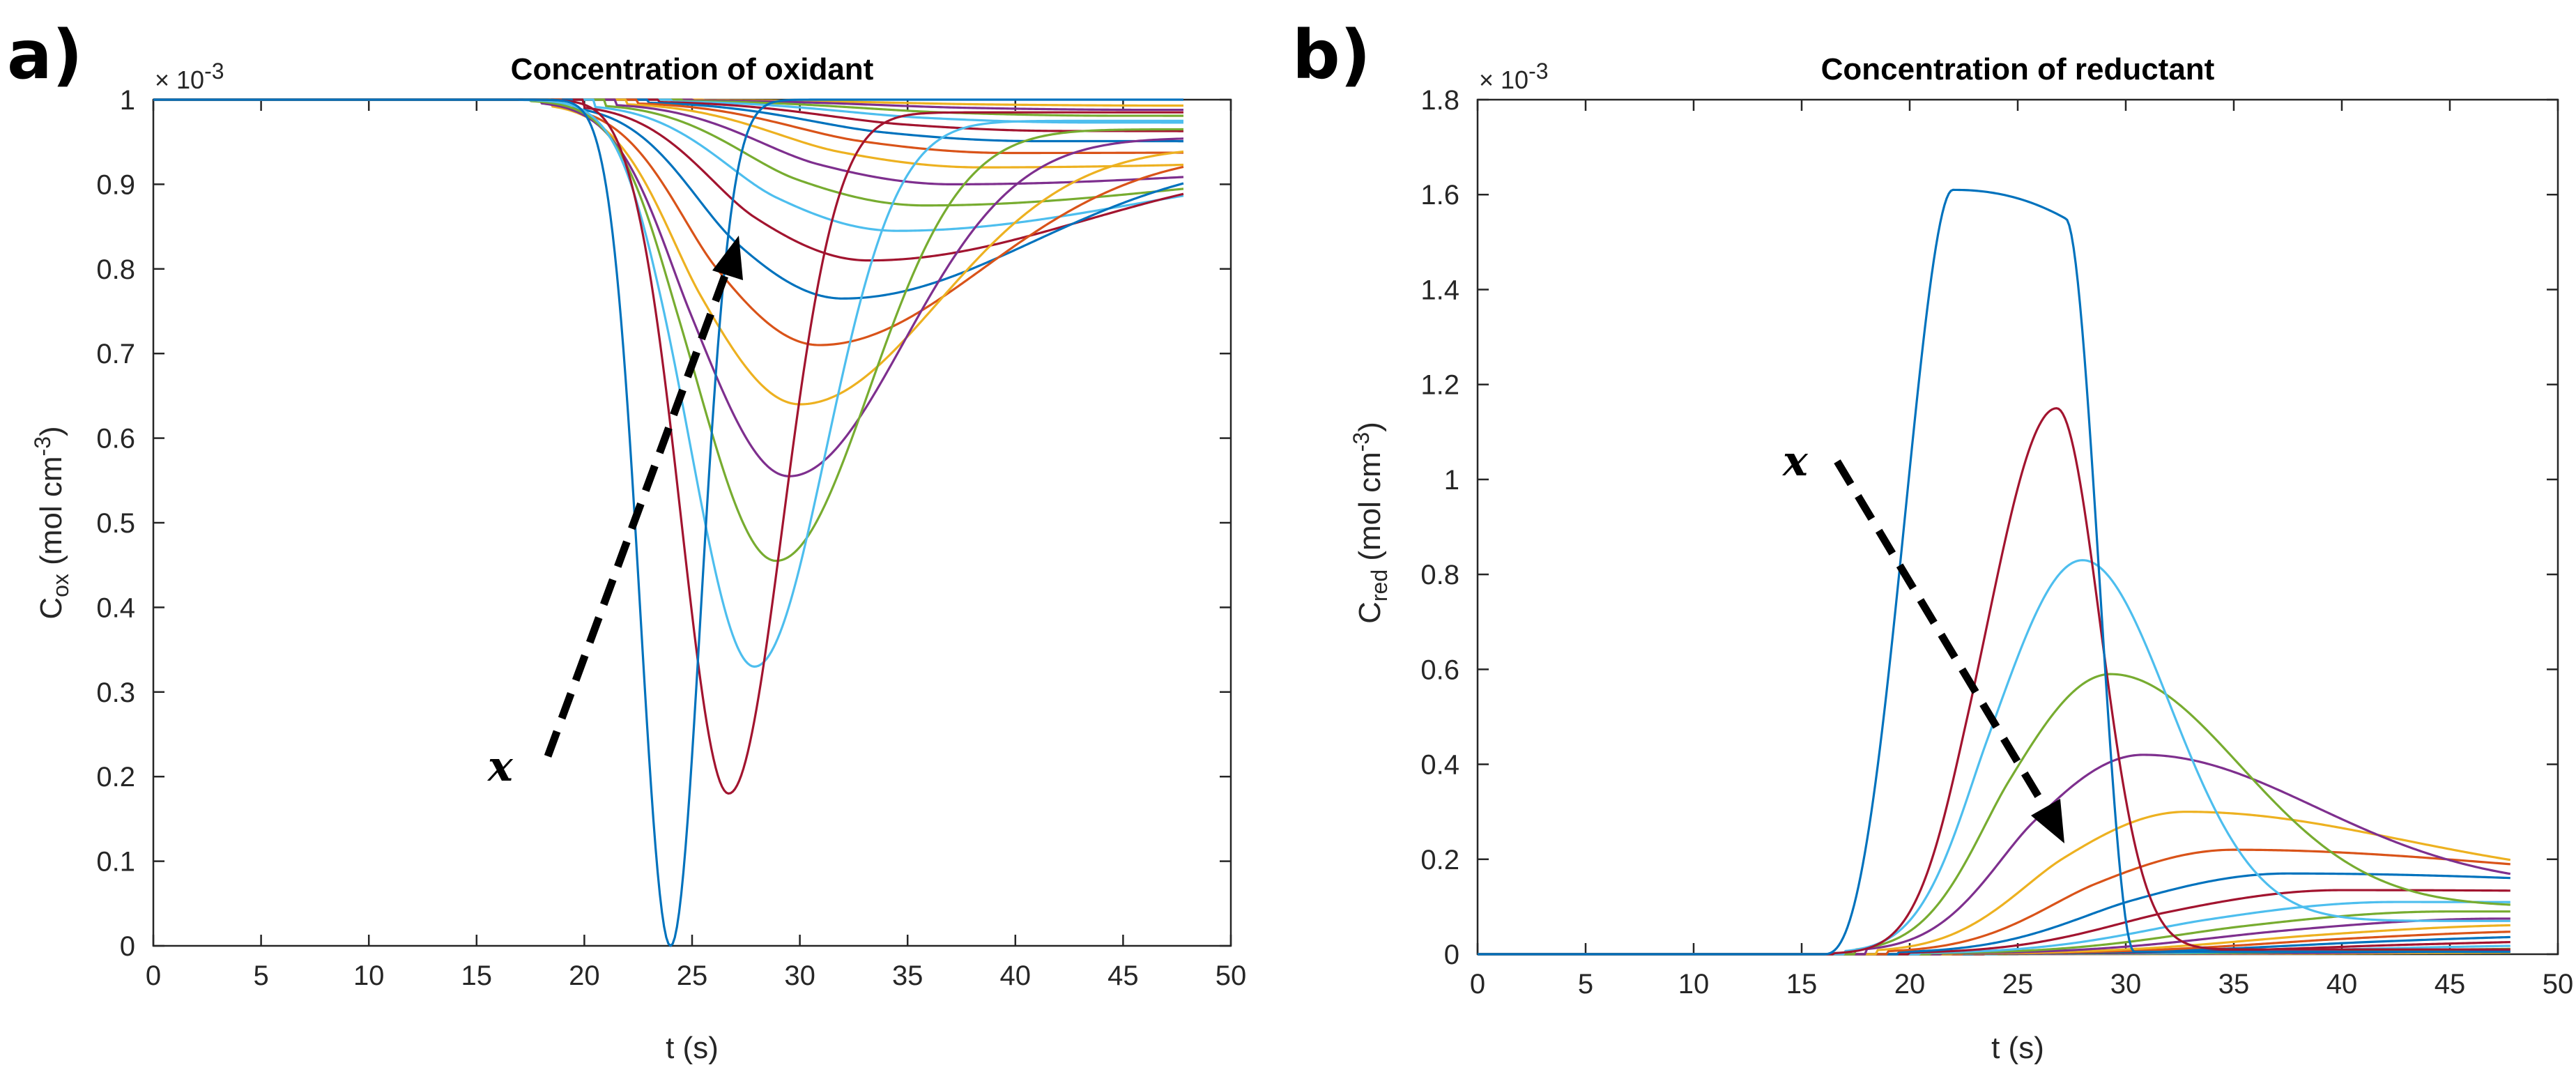  Describe the element at coordinates (42, 446) in the screenshot. I see `panel-a-y-label-sup: -3` at that location.